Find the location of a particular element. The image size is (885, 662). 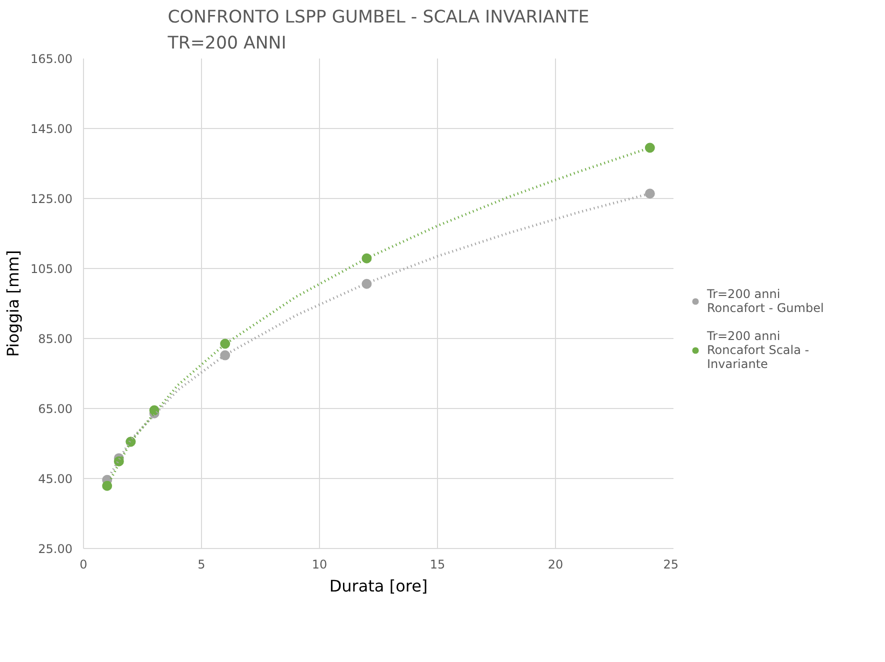

x-tick-label: 10 is located at coordinates (320, 565).